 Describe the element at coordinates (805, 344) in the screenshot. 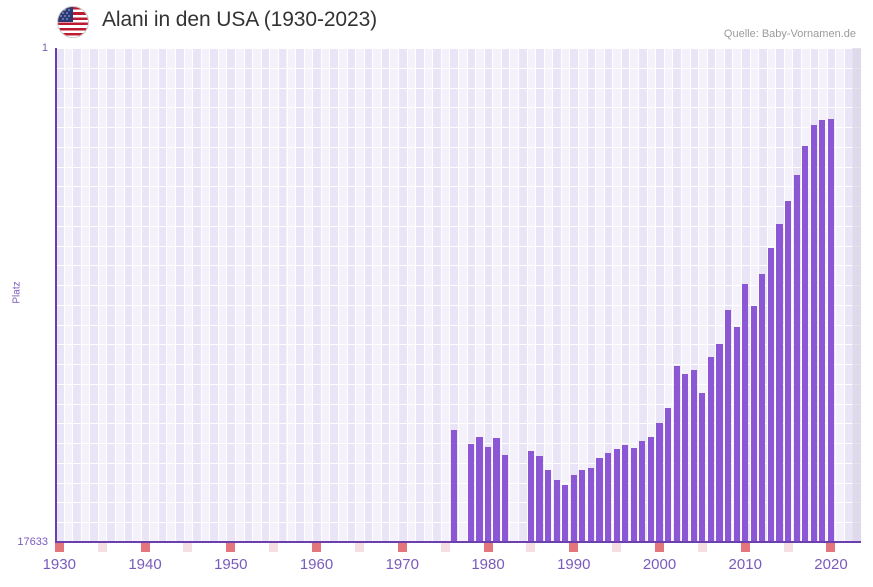

I see `bar-2017` at that location.